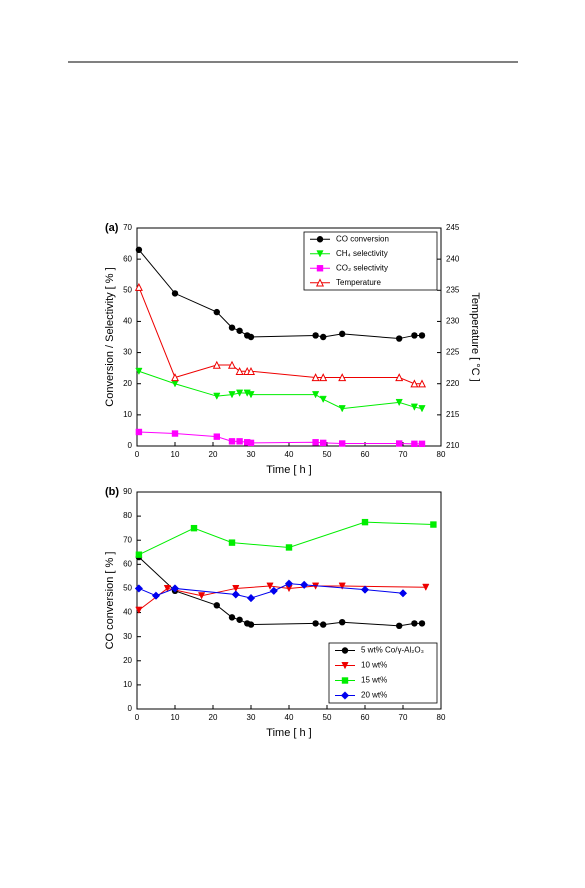 The image size is (585, 888). What do you see at coordinates (365, 454) in the screenshot?
I see `x-tick-label: 60` at bounding box center [365, 454].